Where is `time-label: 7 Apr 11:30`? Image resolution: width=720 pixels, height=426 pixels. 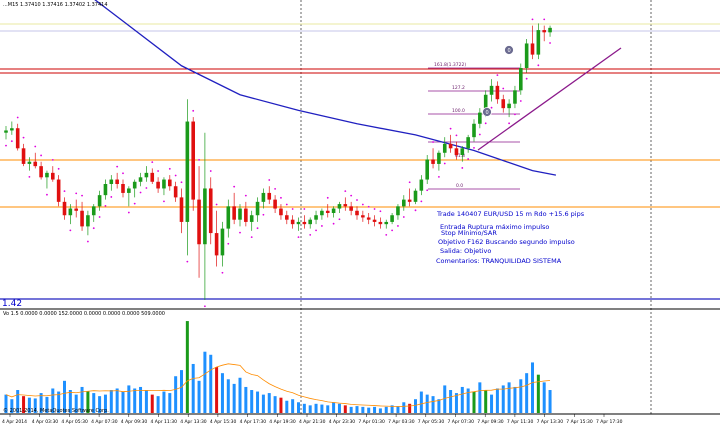
time-label: 7 Apr 11:30 is located at coordinates (520, 422).